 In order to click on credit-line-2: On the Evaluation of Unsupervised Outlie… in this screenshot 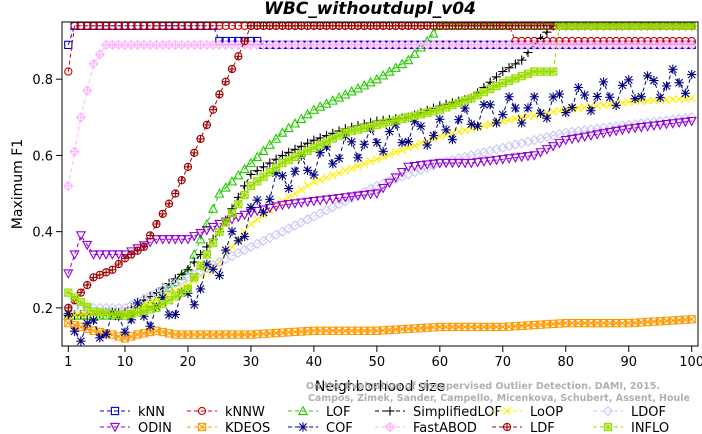, I will do `click(483, 386)`.